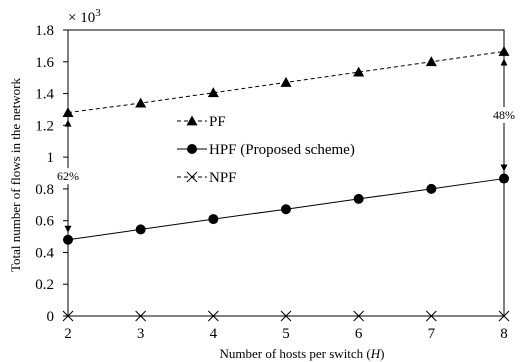 The image size is (528, 362). I want to click on x-tick-label: 6, so click(359, 334).